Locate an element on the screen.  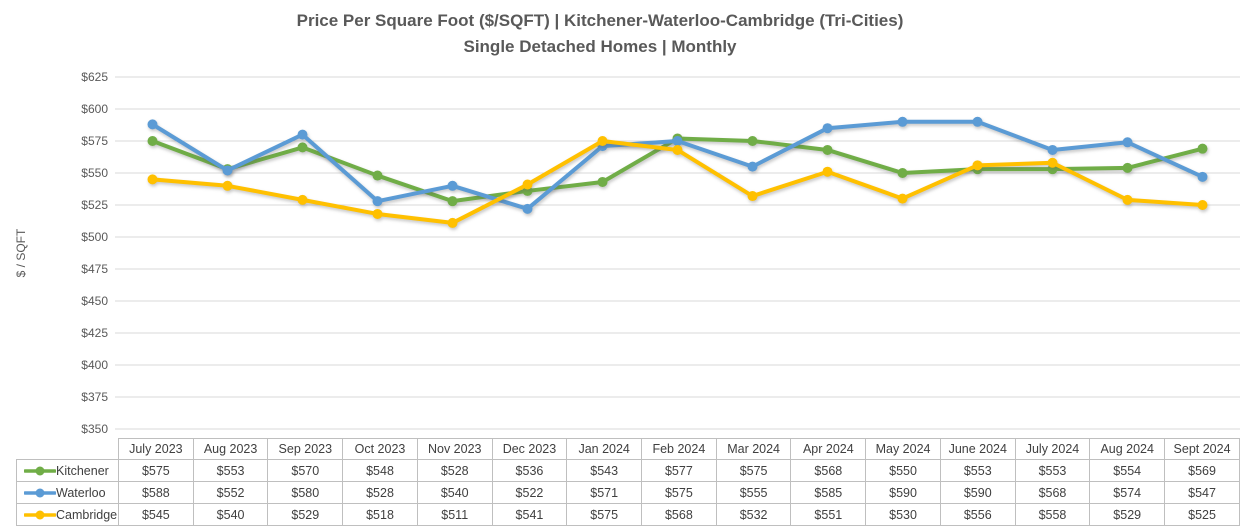
value-cell: $569 is located at coordinates (1202, 470).